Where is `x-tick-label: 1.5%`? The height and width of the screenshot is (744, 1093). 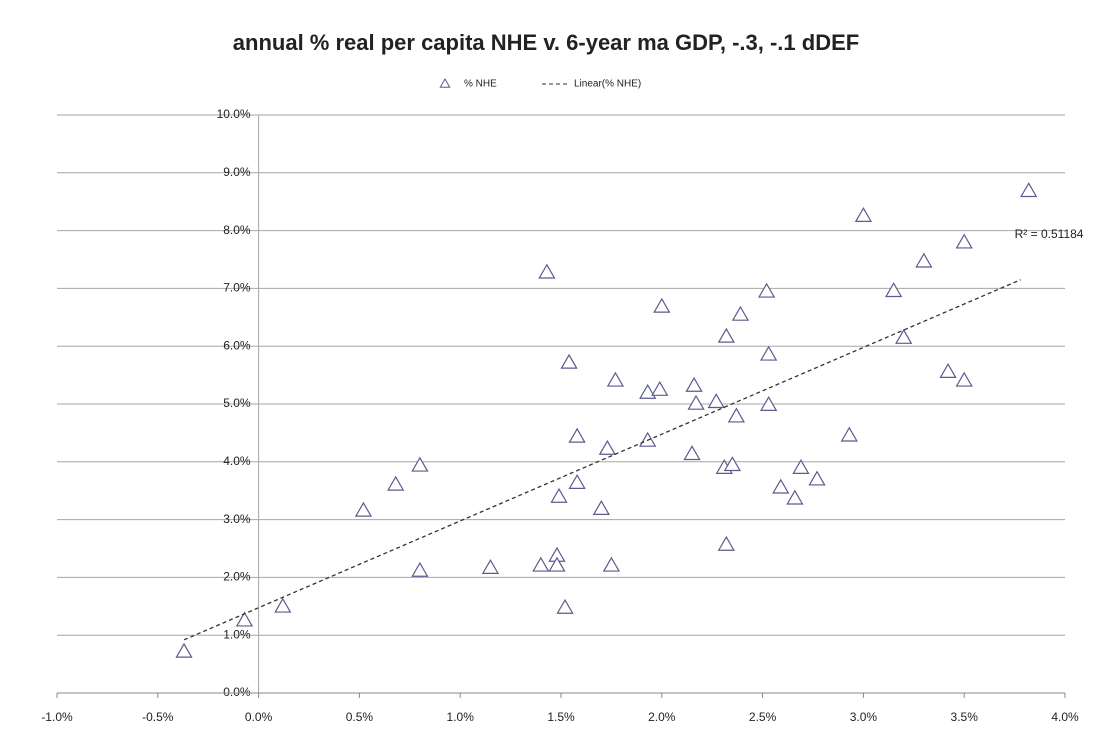
x-tick-label: 1.5% is located at coordinates (561, 717).